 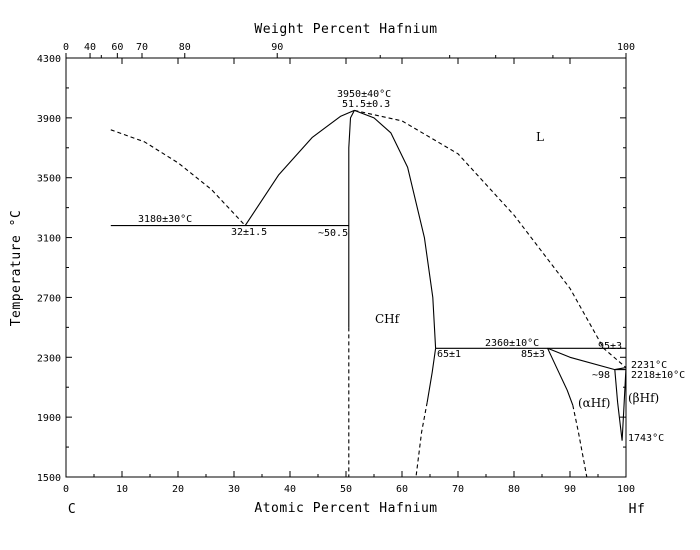 I want to click on x-tick-label: 0, so click(x=66, y=489).